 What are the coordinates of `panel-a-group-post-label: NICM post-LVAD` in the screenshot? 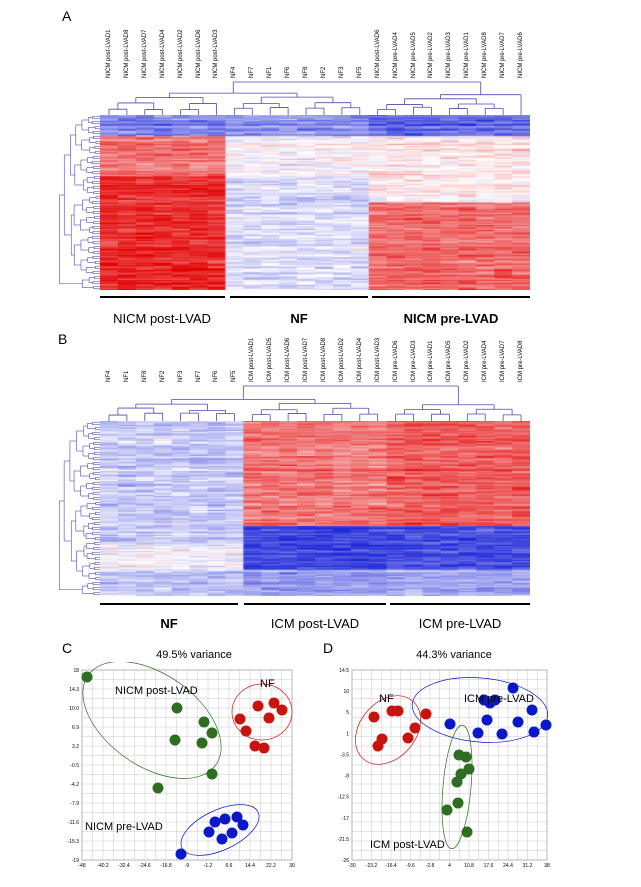 It's located at (162, 318).